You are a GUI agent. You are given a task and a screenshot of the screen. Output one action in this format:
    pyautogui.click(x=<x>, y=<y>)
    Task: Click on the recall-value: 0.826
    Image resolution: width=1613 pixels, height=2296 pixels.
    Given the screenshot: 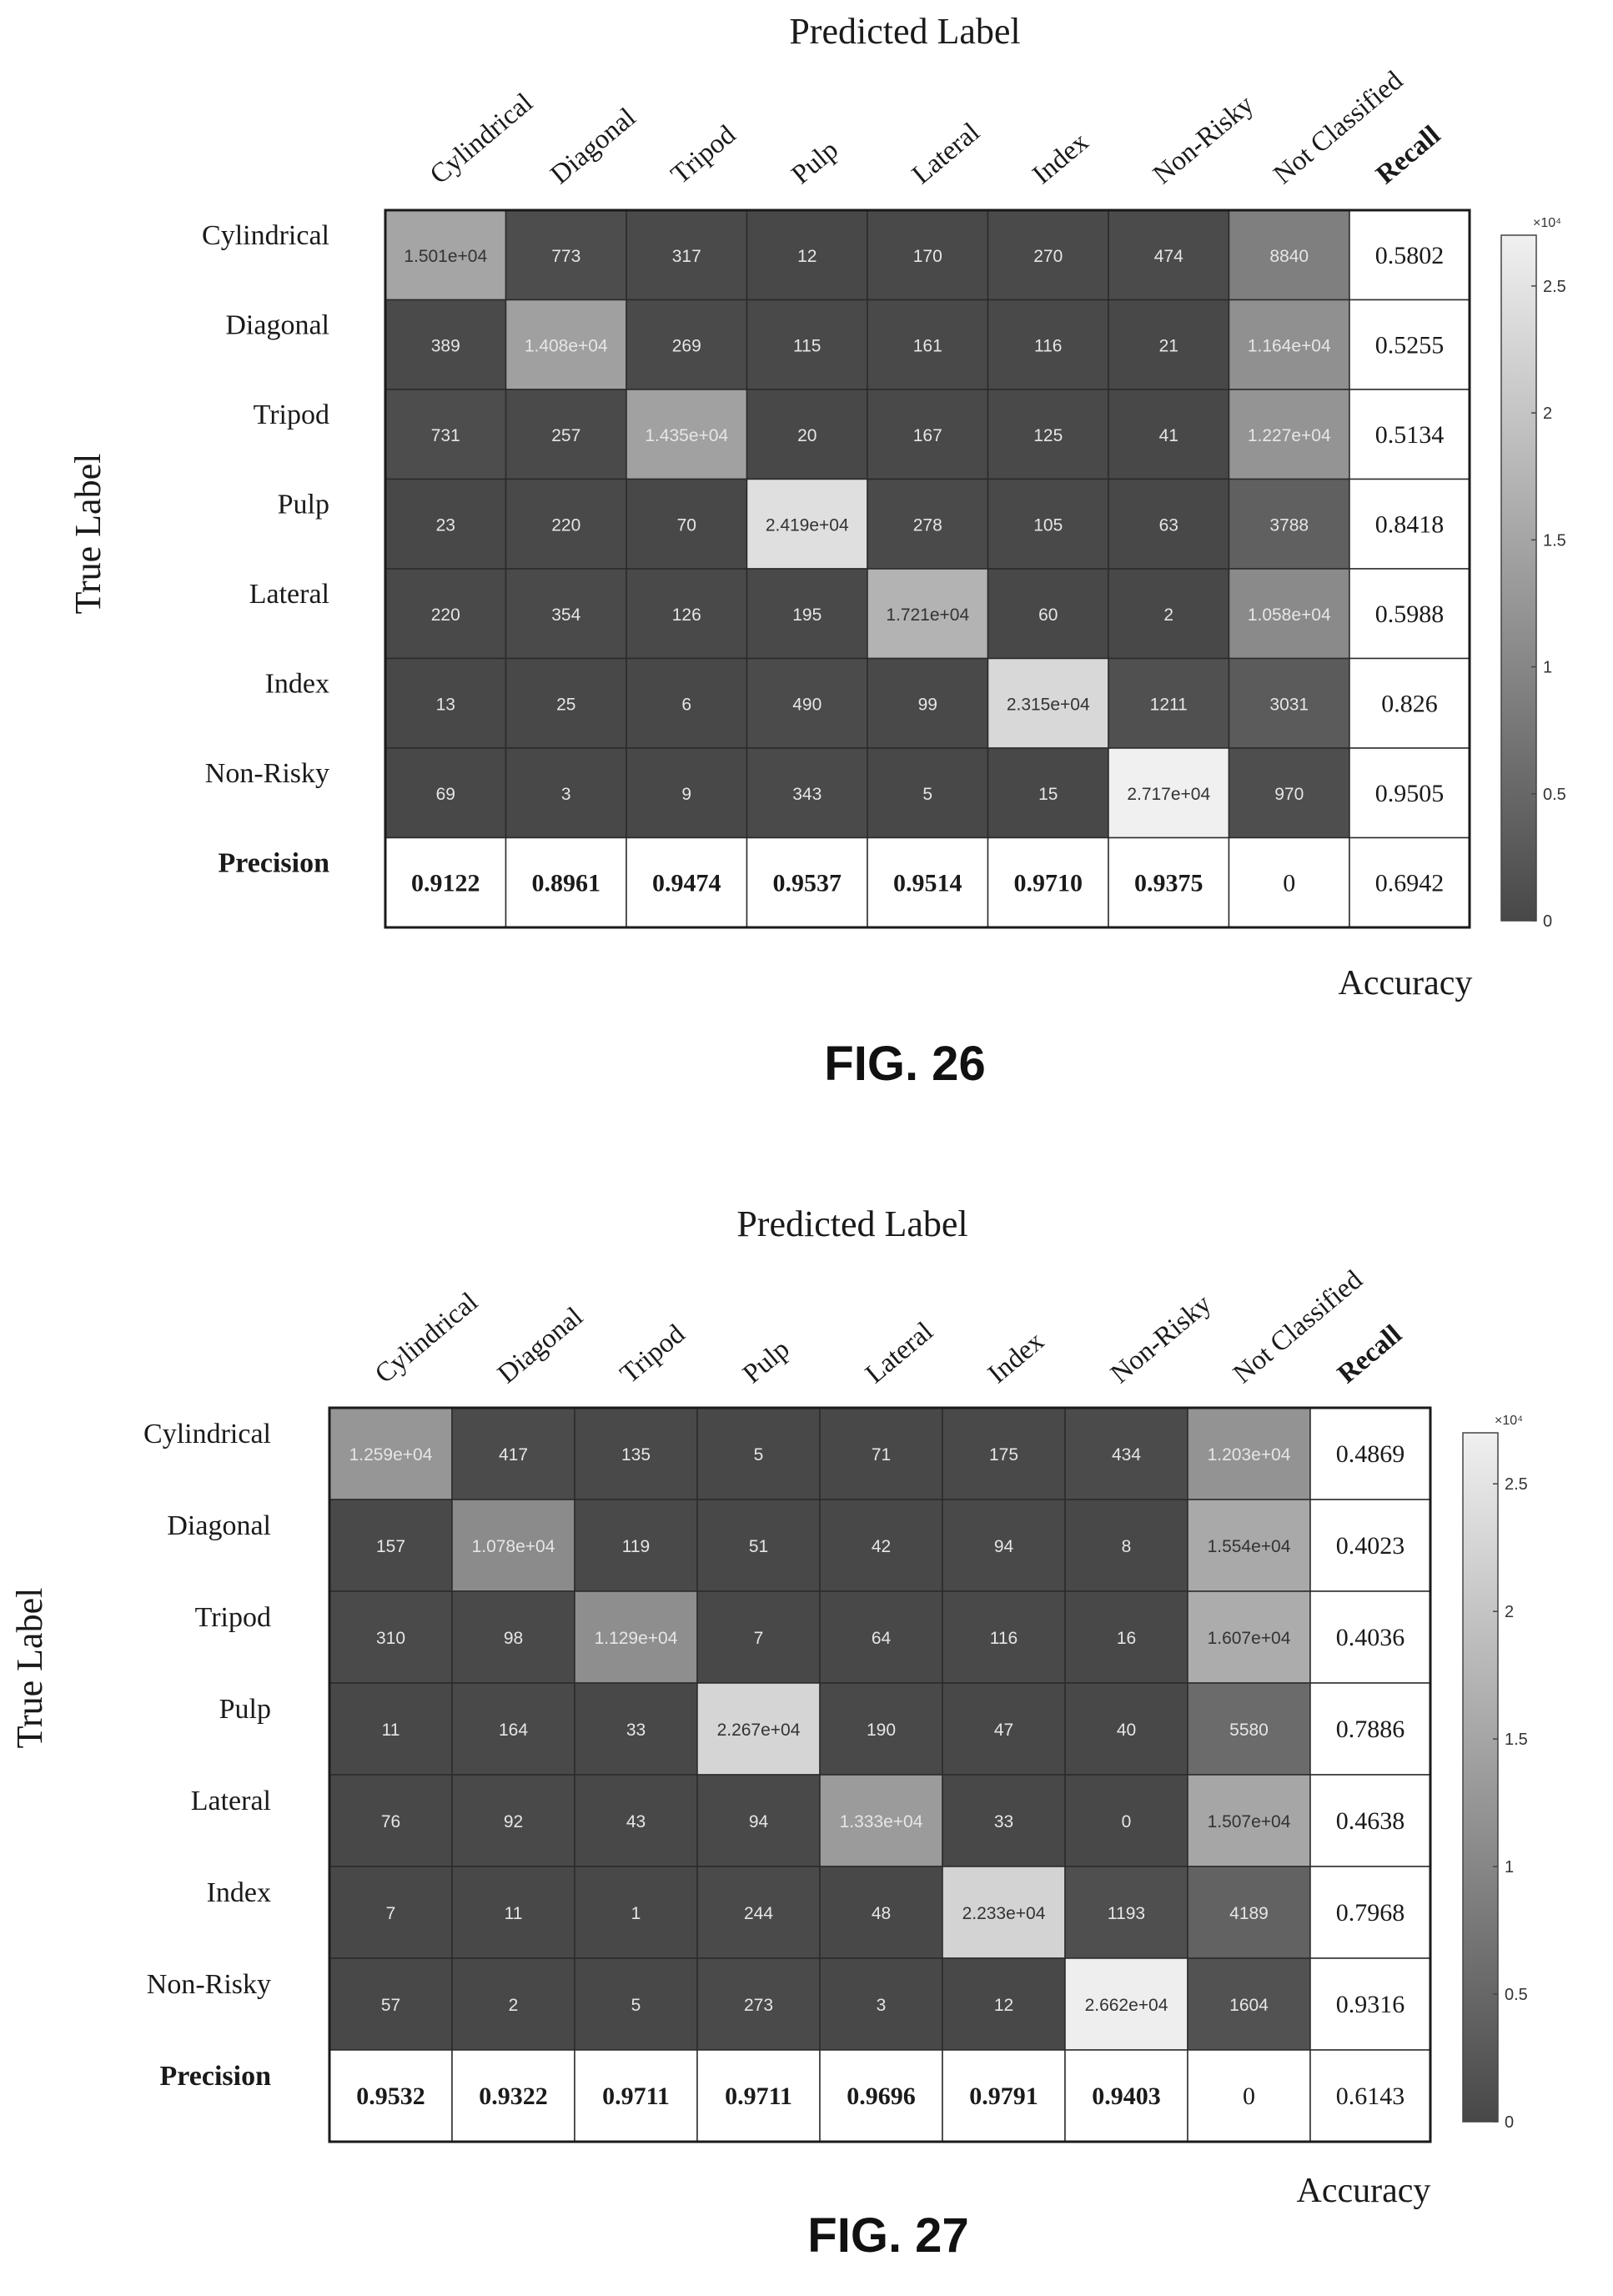 What is the action you would take?
    pyautogui.click(x=1409, y=704)
    